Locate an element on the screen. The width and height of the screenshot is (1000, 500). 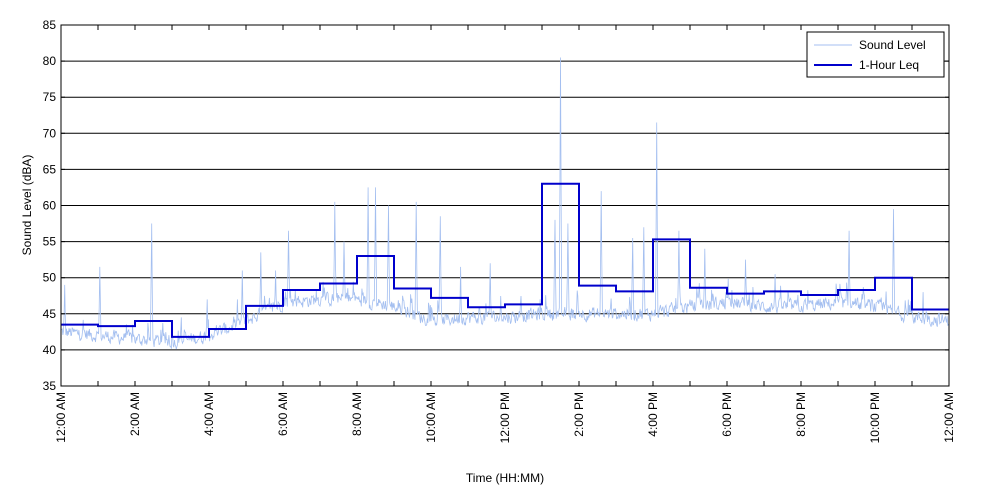
x-tick-label: 6:00 PM is located at coordinates (727, 414).